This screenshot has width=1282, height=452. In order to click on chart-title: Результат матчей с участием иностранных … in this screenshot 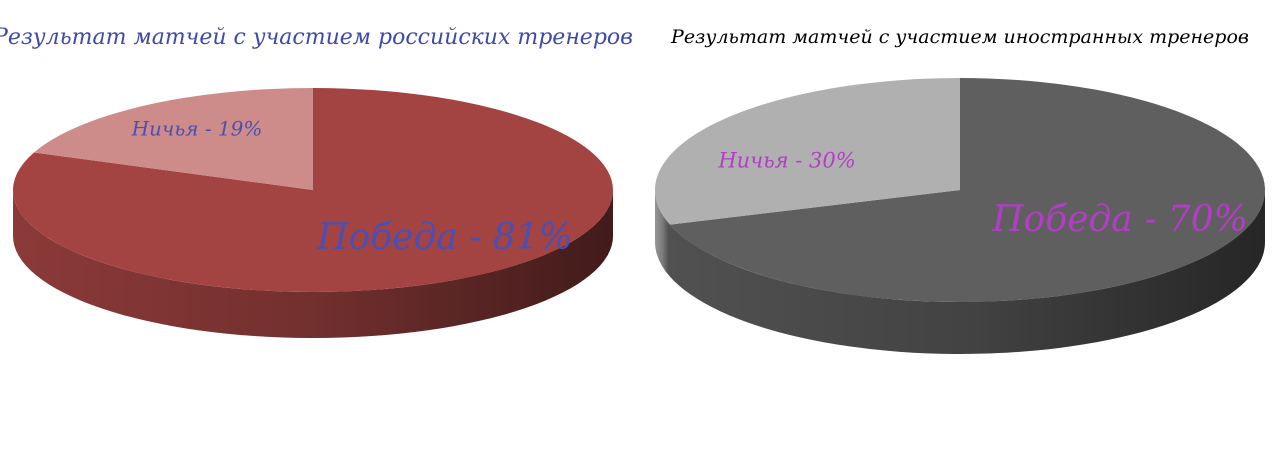, I will do `click(959, 37)`.